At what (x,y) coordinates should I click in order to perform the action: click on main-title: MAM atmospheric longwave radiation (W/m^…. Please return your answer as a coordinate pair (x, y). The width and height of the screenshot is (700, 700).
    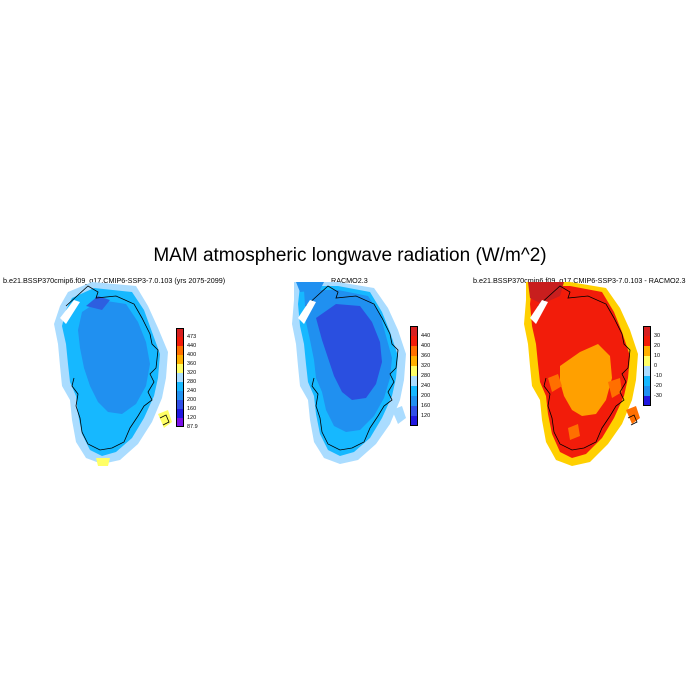
    Looking at the image, I should click on (350, 255).